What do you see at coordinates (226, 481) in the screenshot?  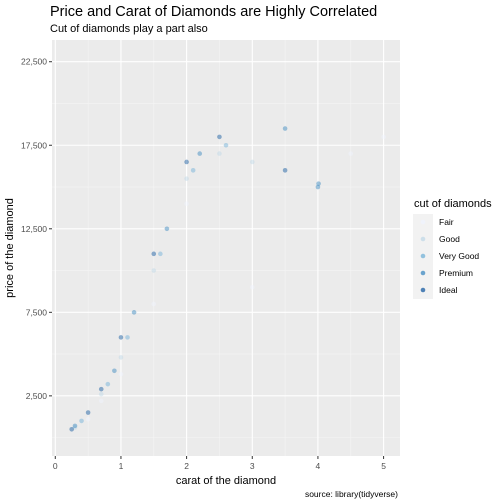 I see `x-axis-label: carat of the diamond` at bounding box center [226, 481].